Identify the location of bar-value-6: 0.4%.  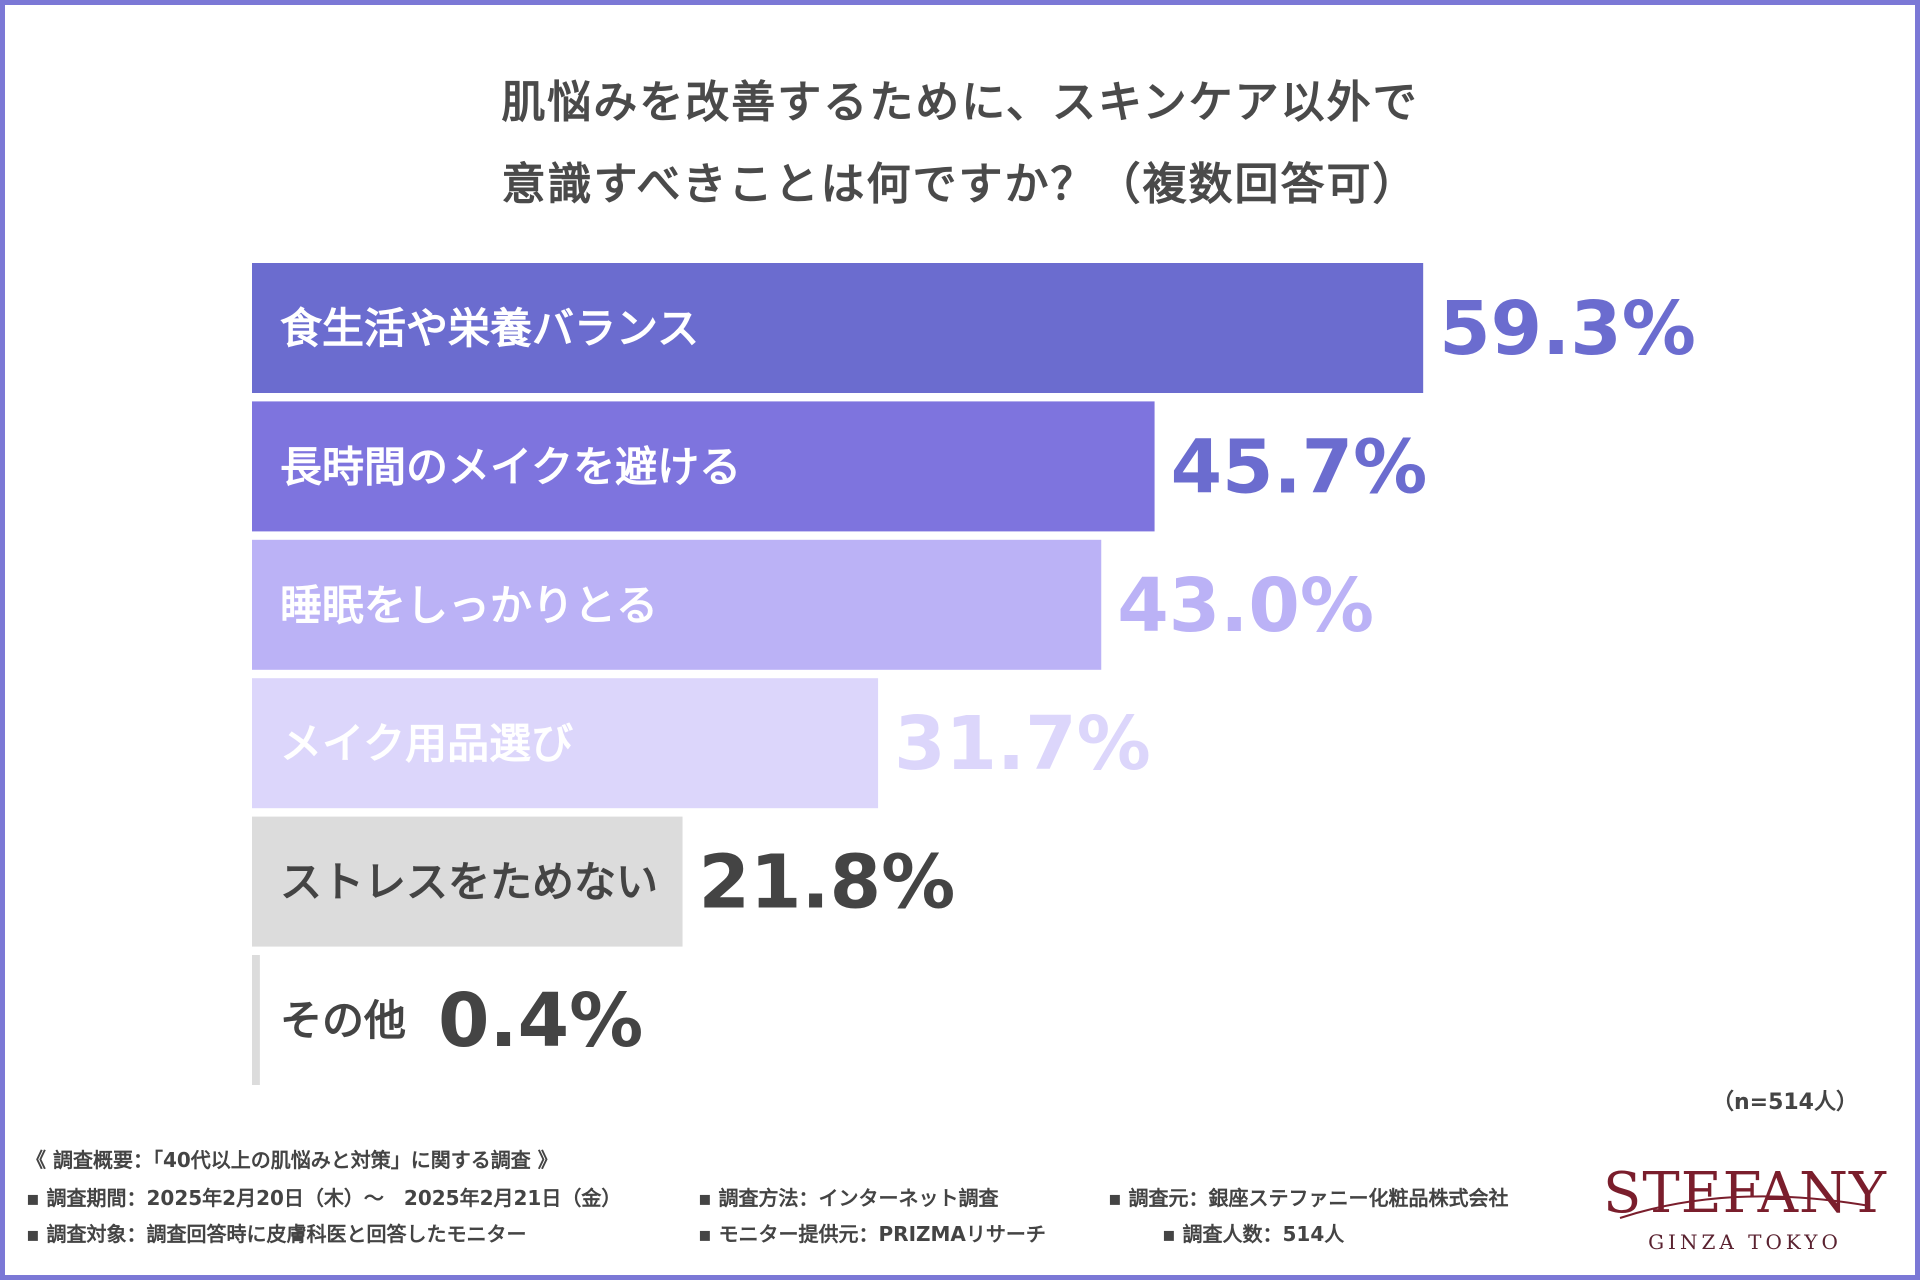
(540, 1021).